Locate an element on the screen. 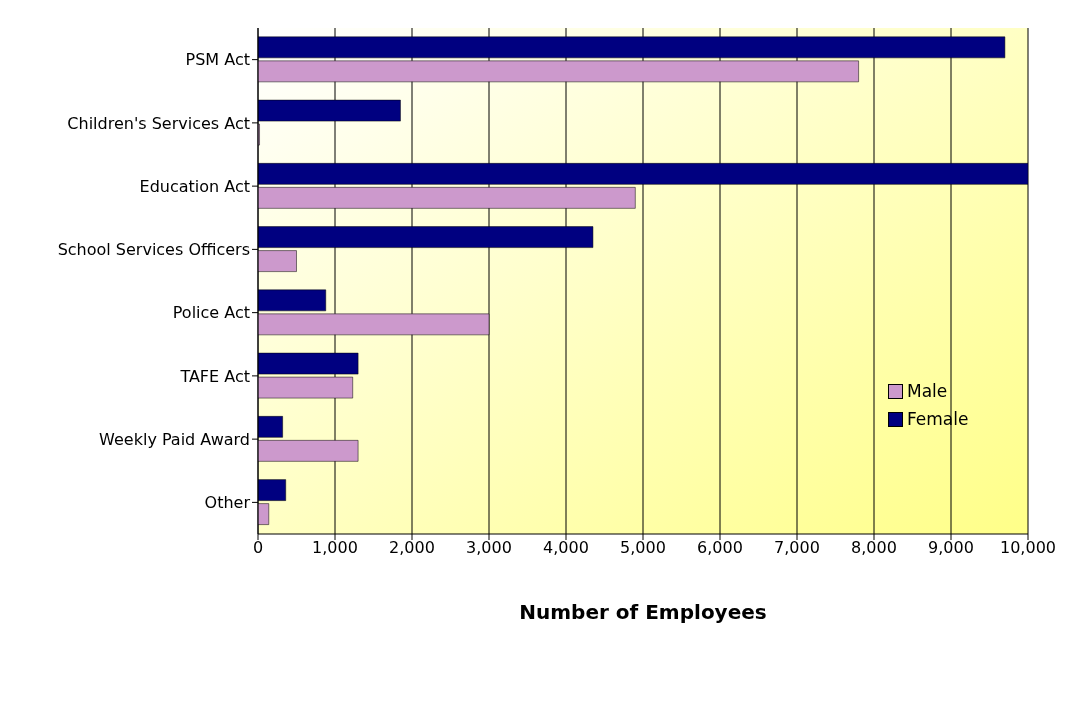  x-tick-label: 1,000 is located at coordinates (335, 548).